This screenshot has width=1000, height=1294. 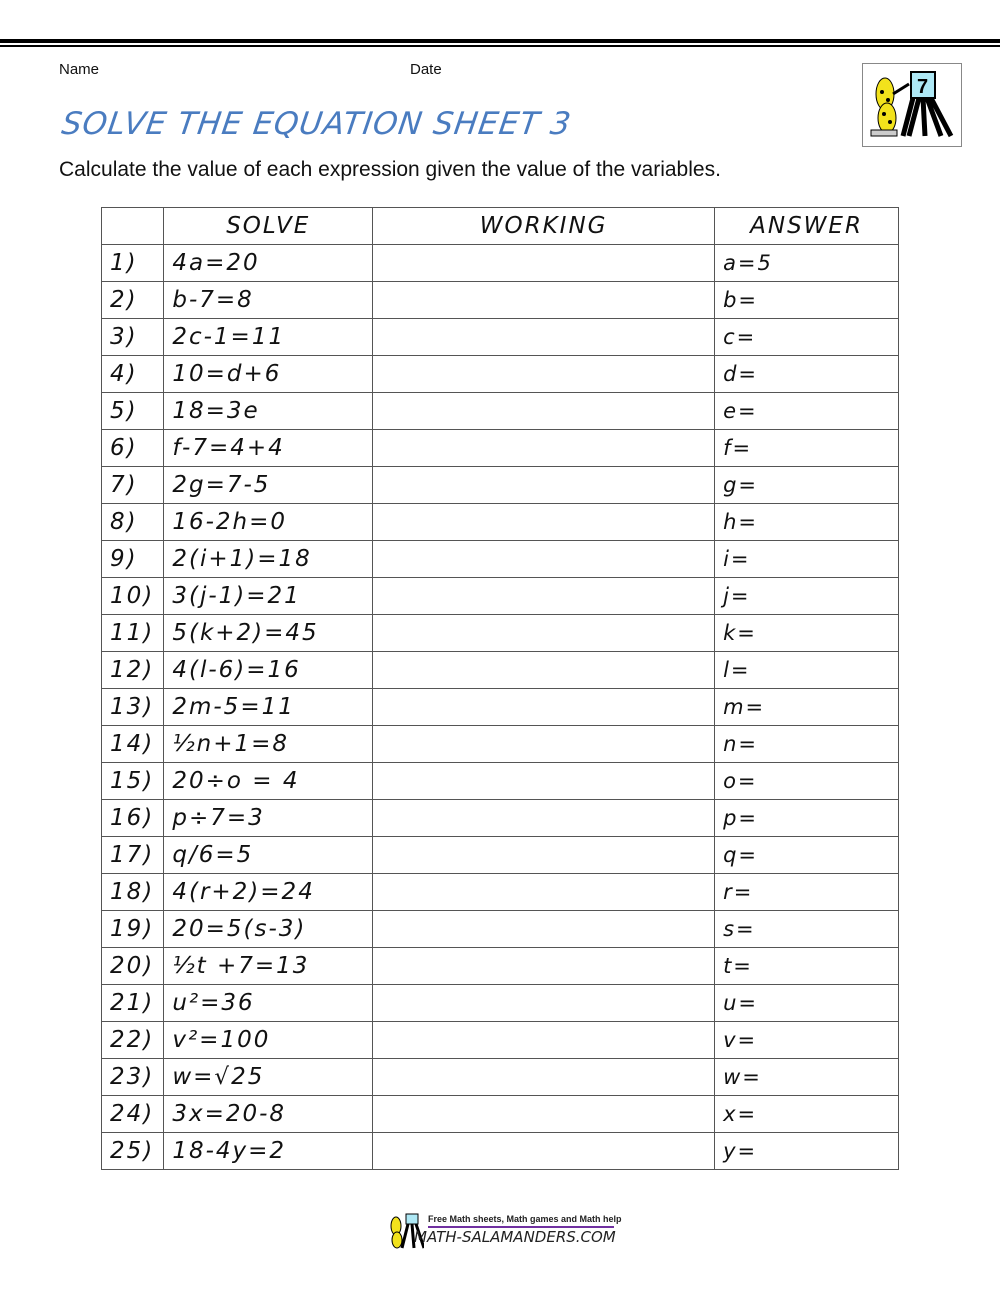 I want to click on answer-cell: u=, so click(x=806, y=1003).